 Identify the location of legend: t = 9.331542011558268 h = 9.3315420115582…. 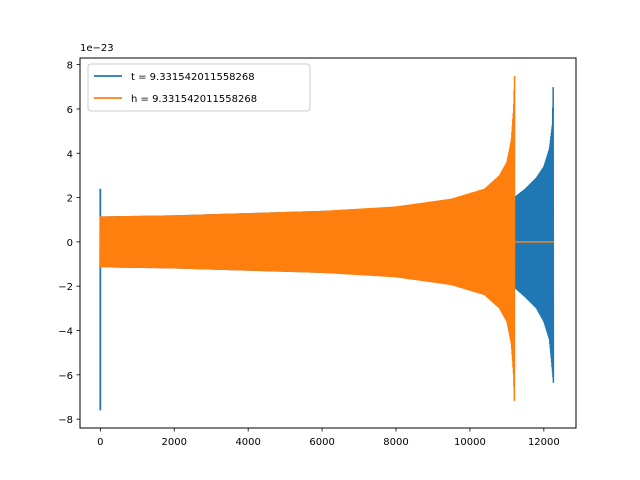
(199, 87).